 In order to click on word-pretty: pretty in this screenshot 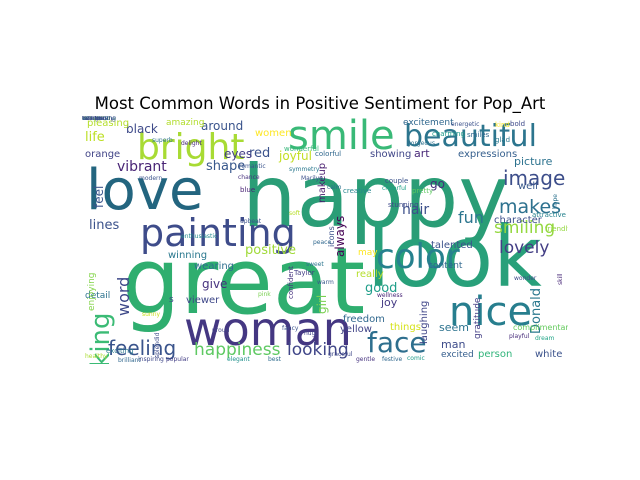, I will do `click(423, 191)`.